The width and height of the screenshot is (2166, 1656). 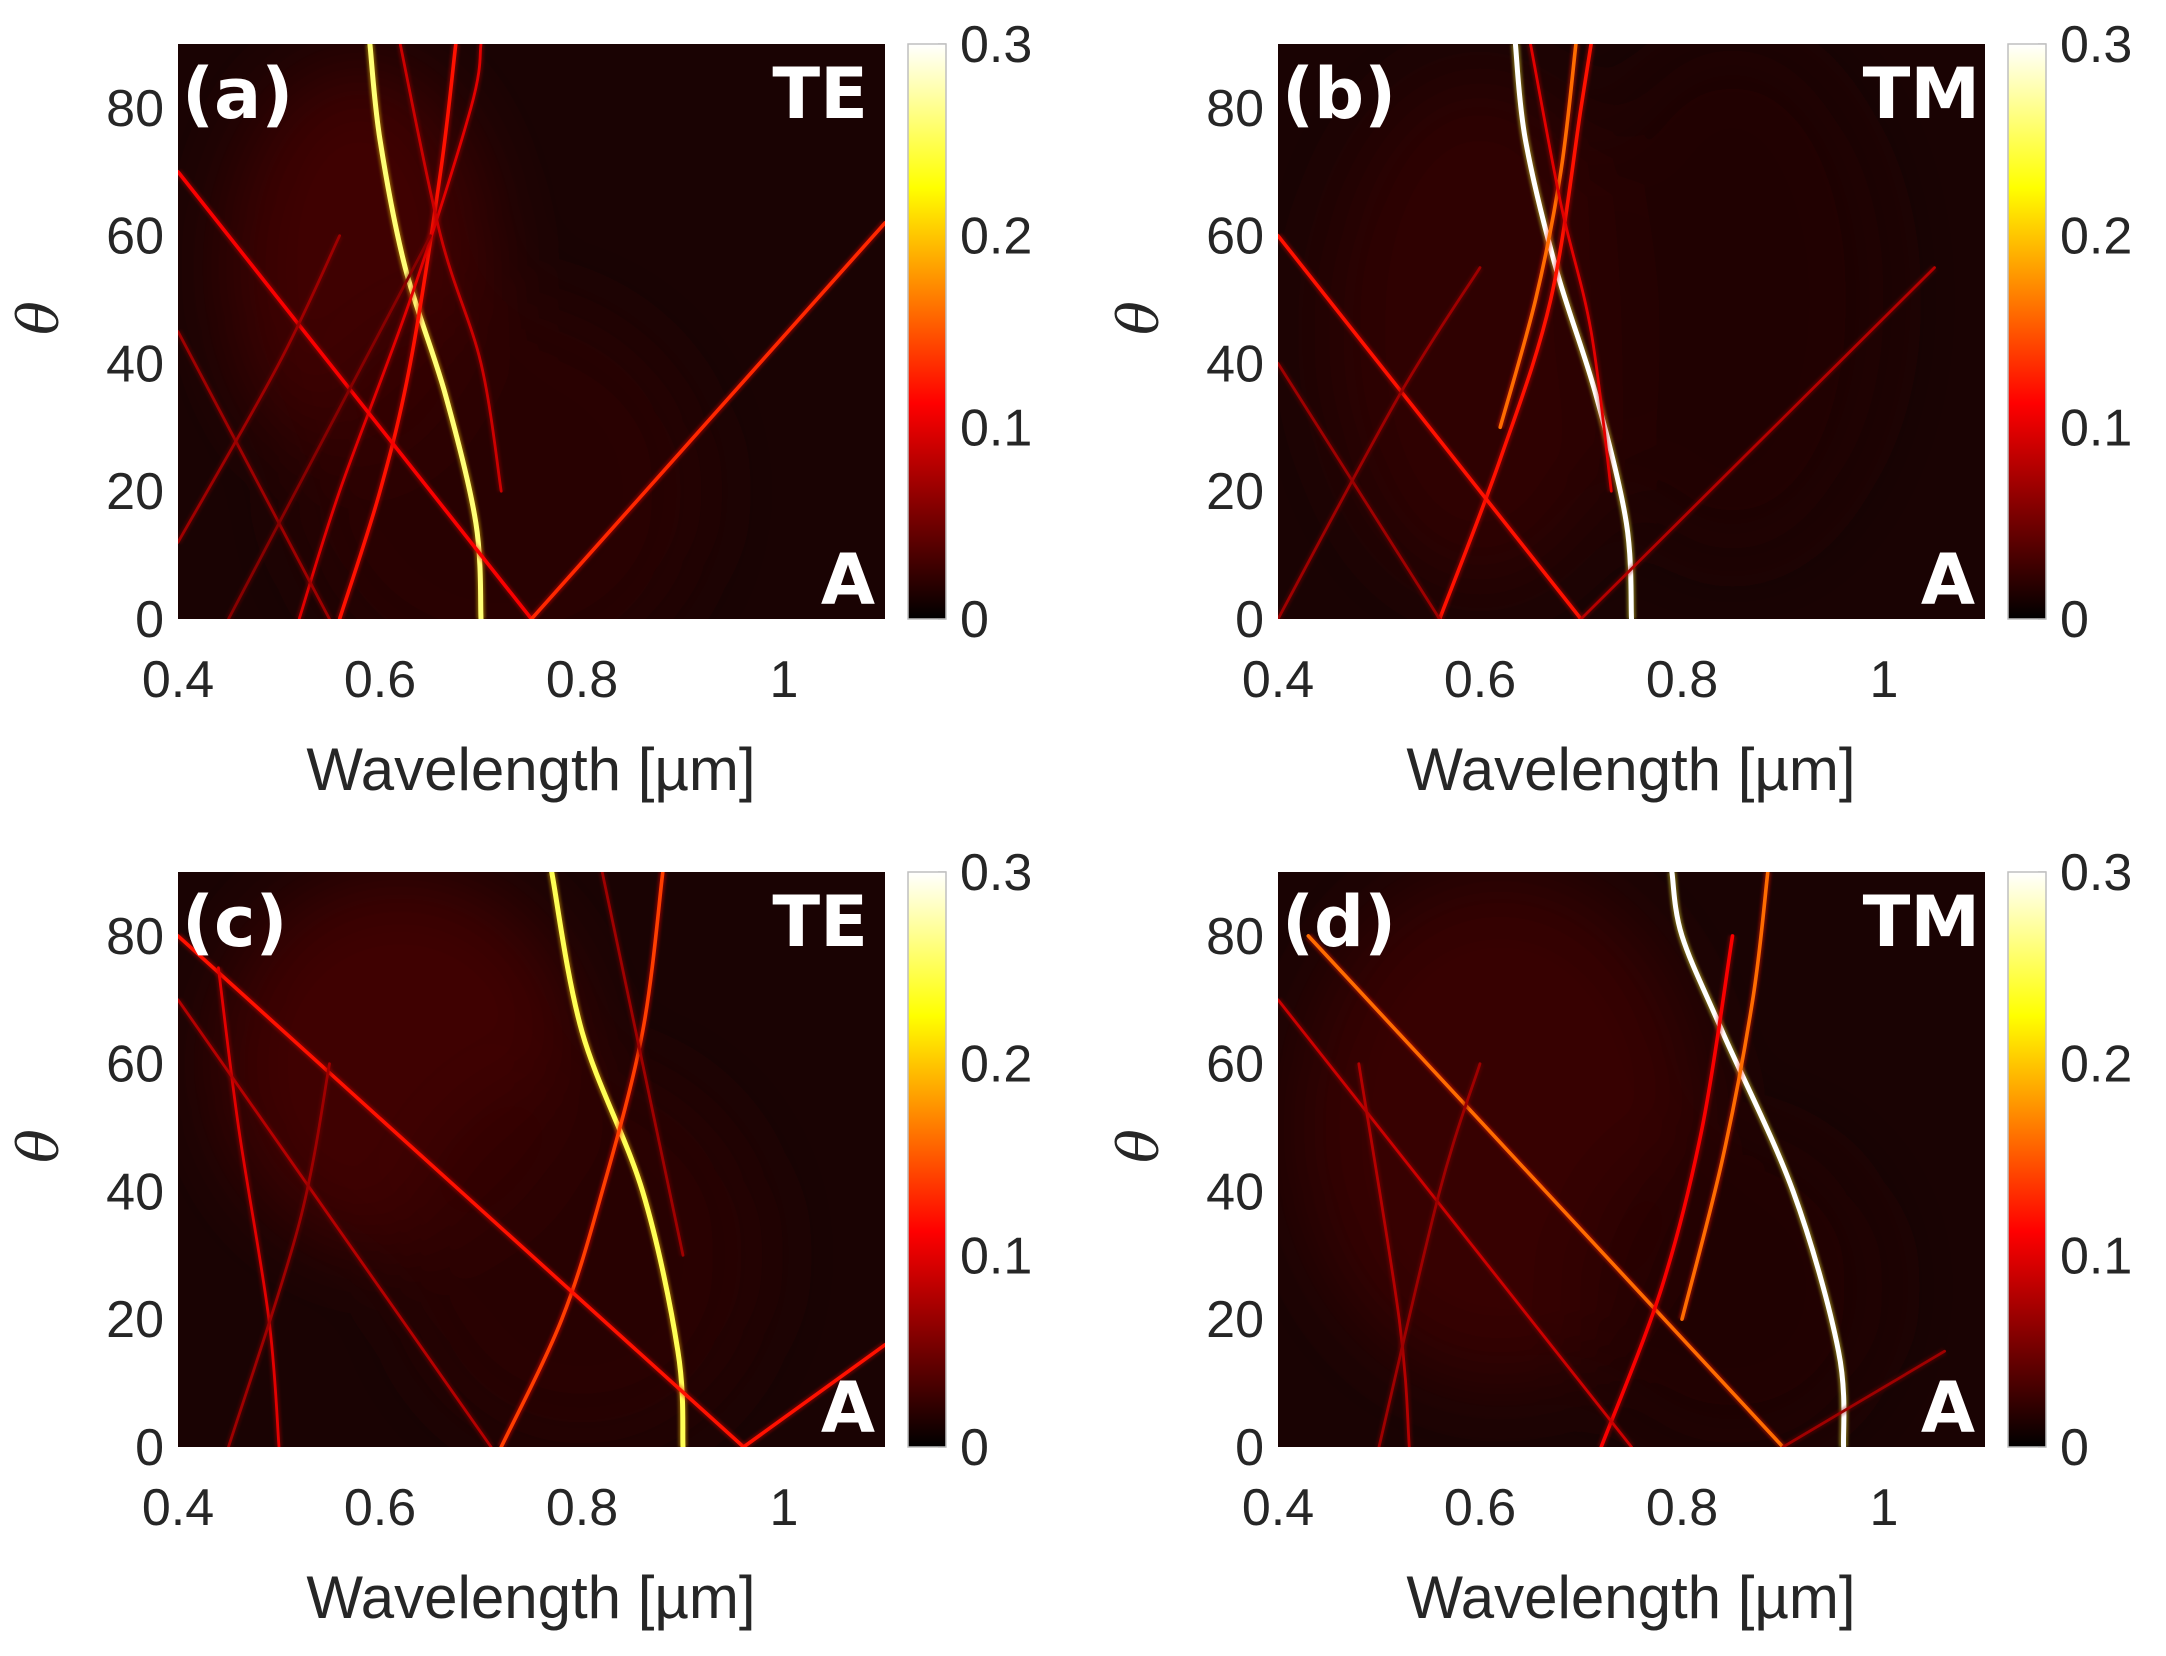 I want to click on panel-label: (b), so click(x=1339, y=94).